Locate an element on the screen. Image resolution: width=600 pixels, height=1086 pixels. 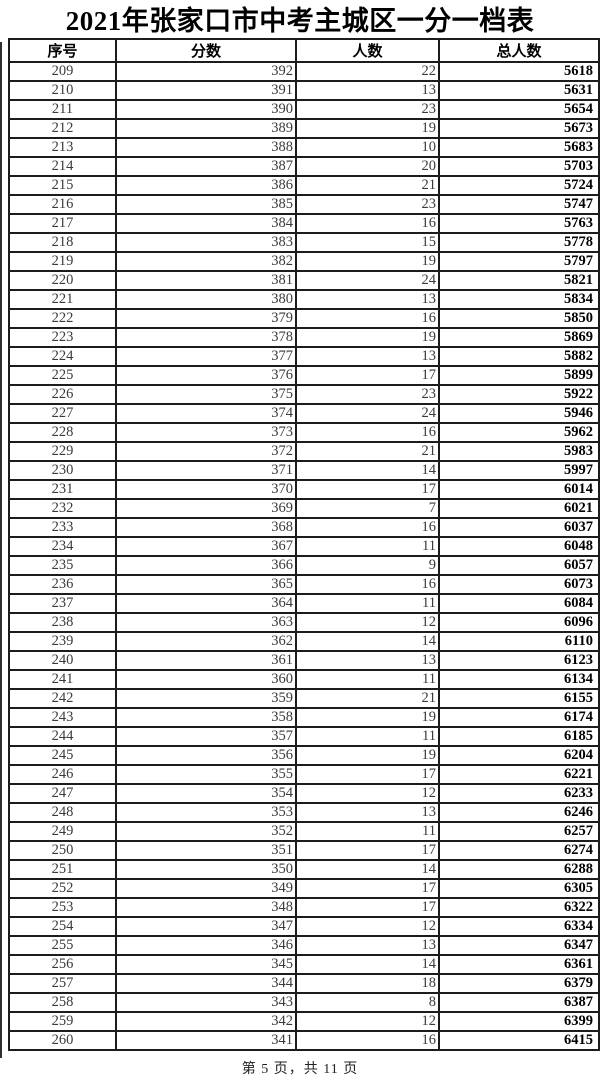
cell-total: 5724 is located at coordinates (519, 185).